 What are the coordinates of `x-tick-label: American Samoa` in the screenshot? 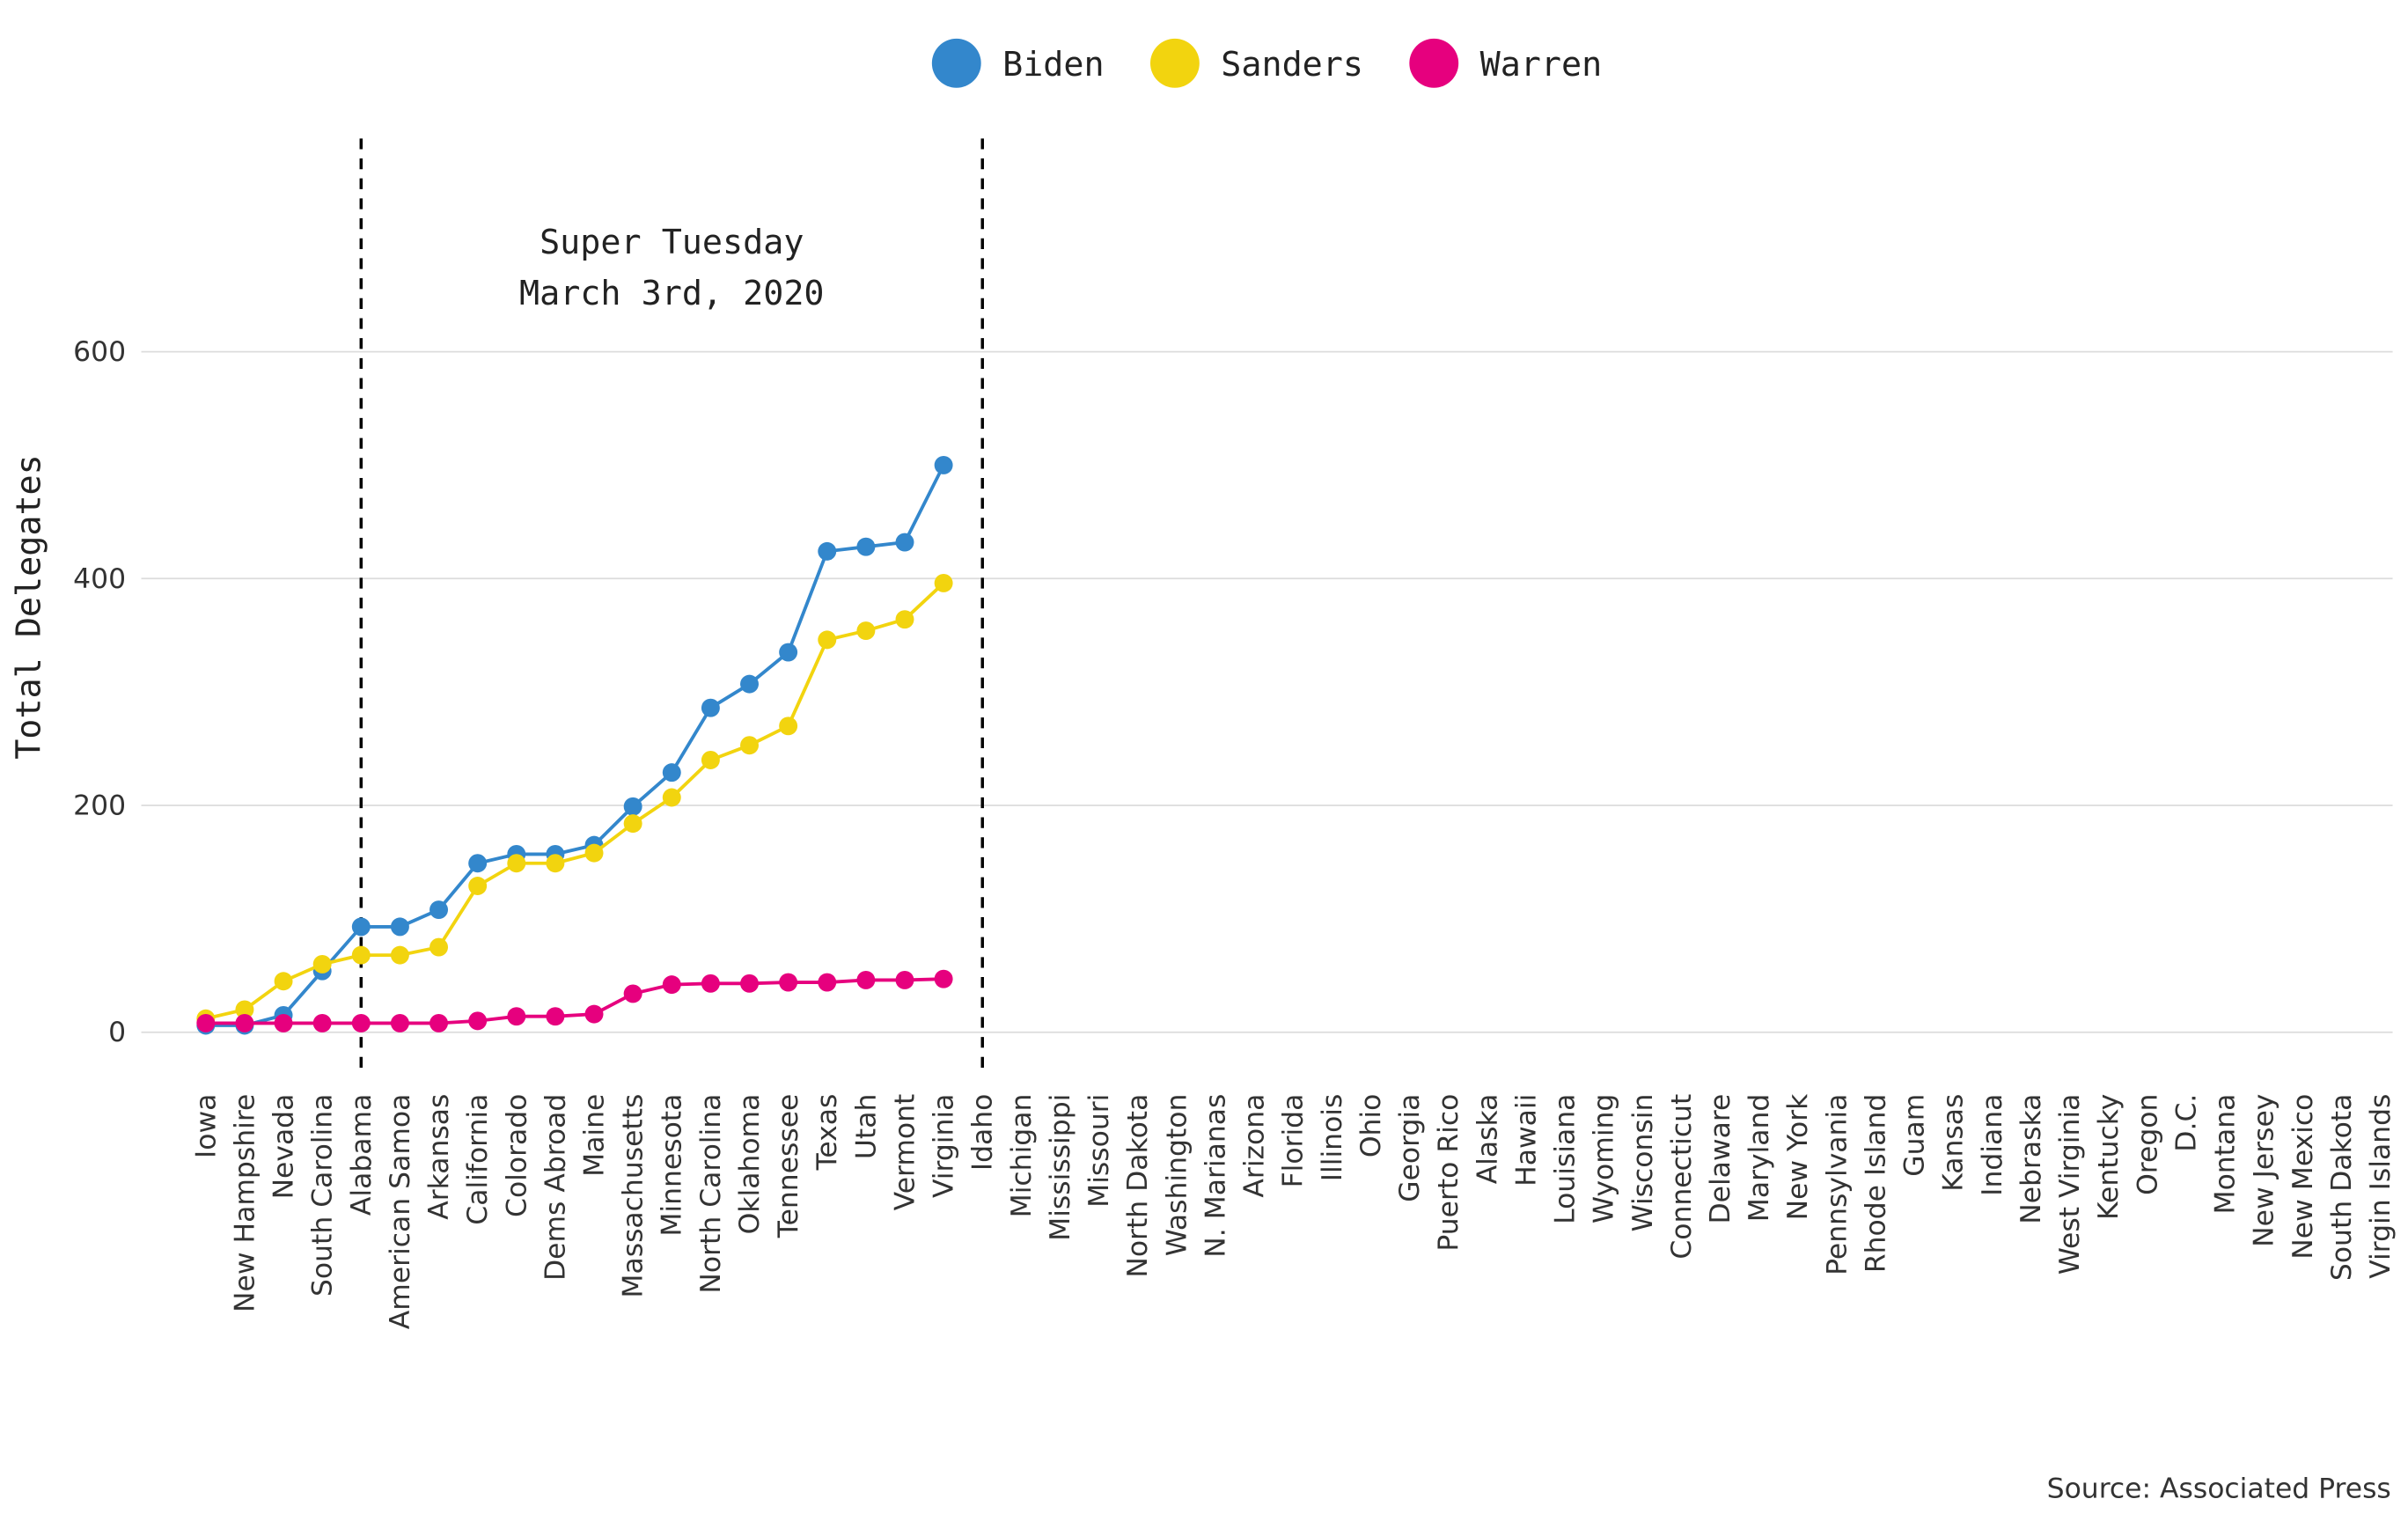 It's located at (400, 1212).